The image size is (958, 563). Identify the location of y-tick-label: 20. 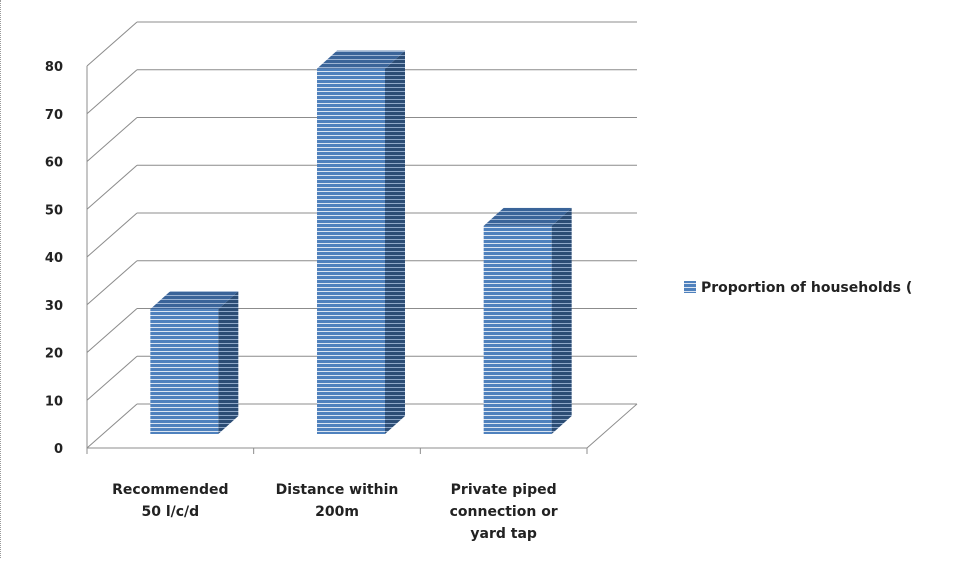
(54, 354).